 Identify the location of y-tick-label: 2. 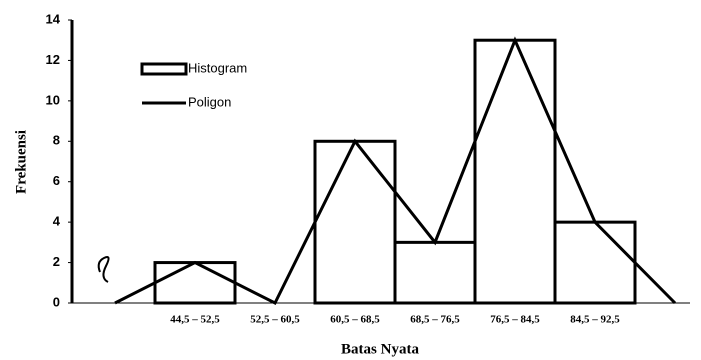
(56, 261).